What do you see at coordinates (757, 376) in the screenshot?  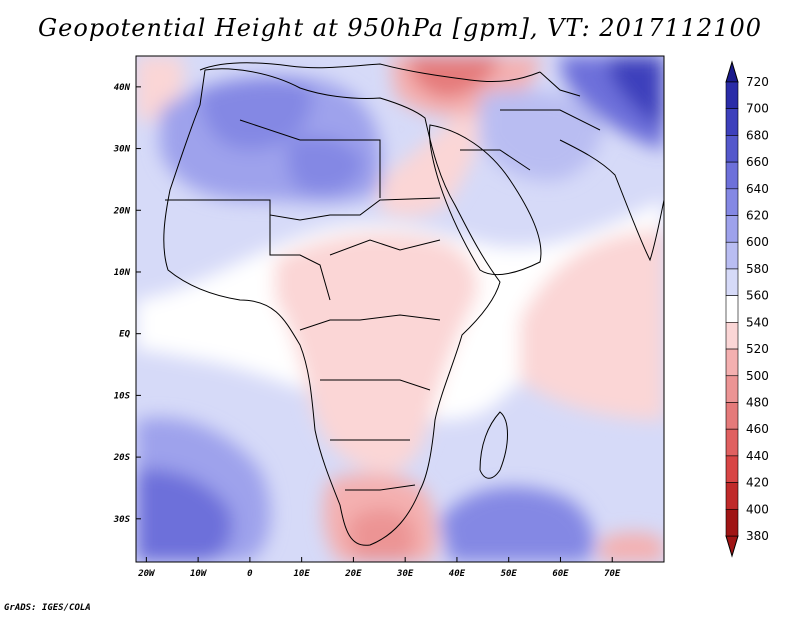 I see `colorbar-label: 500` at bounding box center [757, 376].